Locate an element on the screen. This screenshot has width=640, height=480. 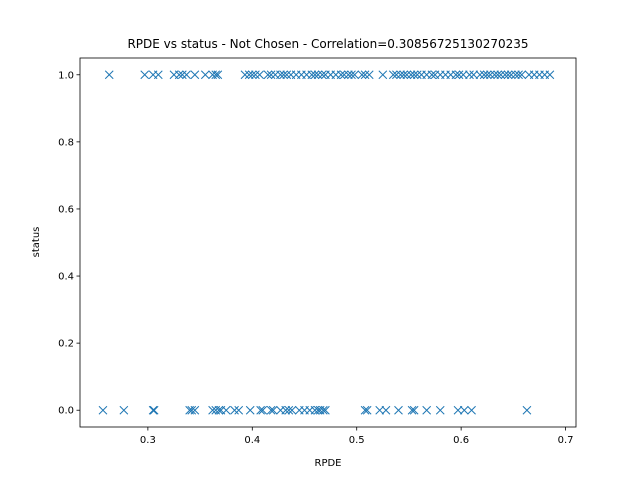
x-tick-label: 0.7 is located at coordinates (566, 440).